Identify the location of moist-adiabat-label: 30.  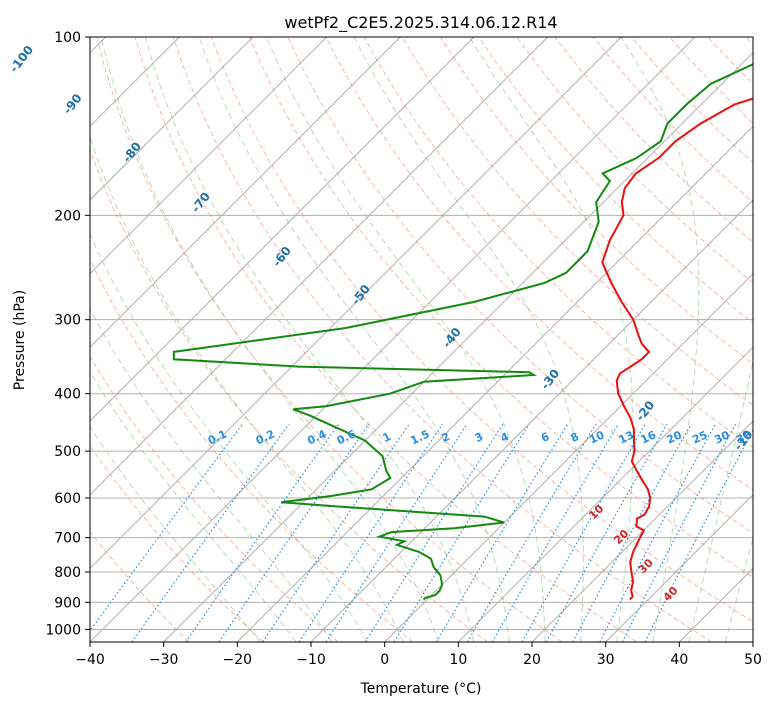
(646, 566).